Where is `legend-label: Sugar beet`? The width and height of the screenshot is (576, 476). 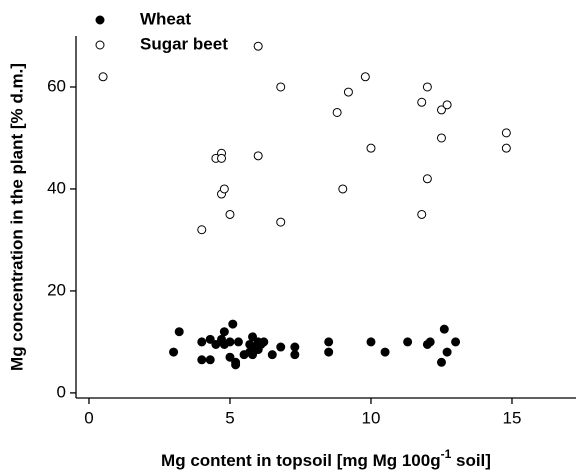
legend-label: Sugar beet is located at coordinates (184, 43).